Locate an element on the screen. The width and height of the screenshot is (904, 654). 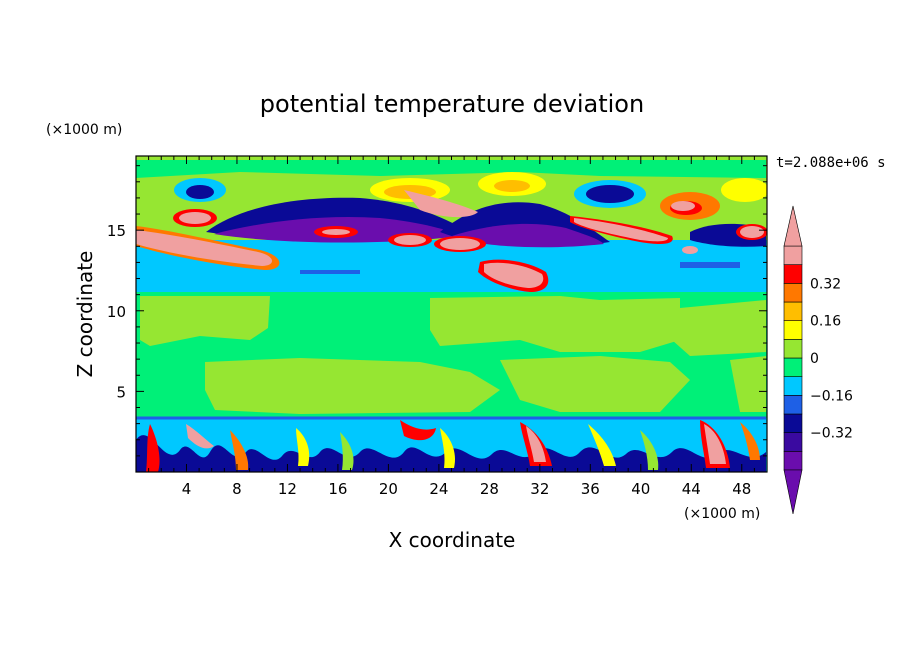
x-tick-label: 24 is located at coordinates (438, 489).